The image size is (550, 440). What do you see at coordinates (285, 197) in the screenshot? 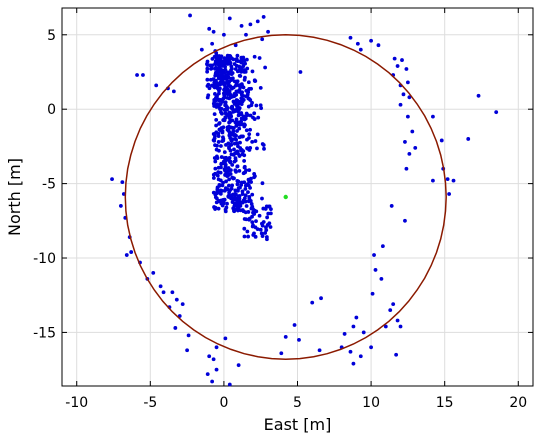
I see `circle-center-marker` at bounding box center [285, 197].